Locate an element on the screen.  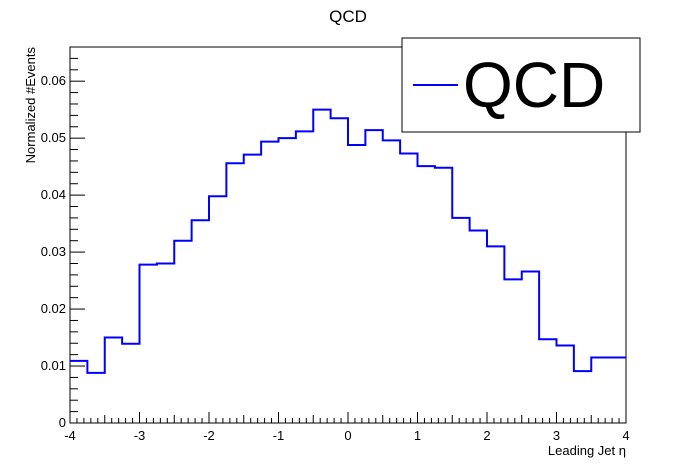
y-tick-label: 0.01 is located at coordinates (53, 365).